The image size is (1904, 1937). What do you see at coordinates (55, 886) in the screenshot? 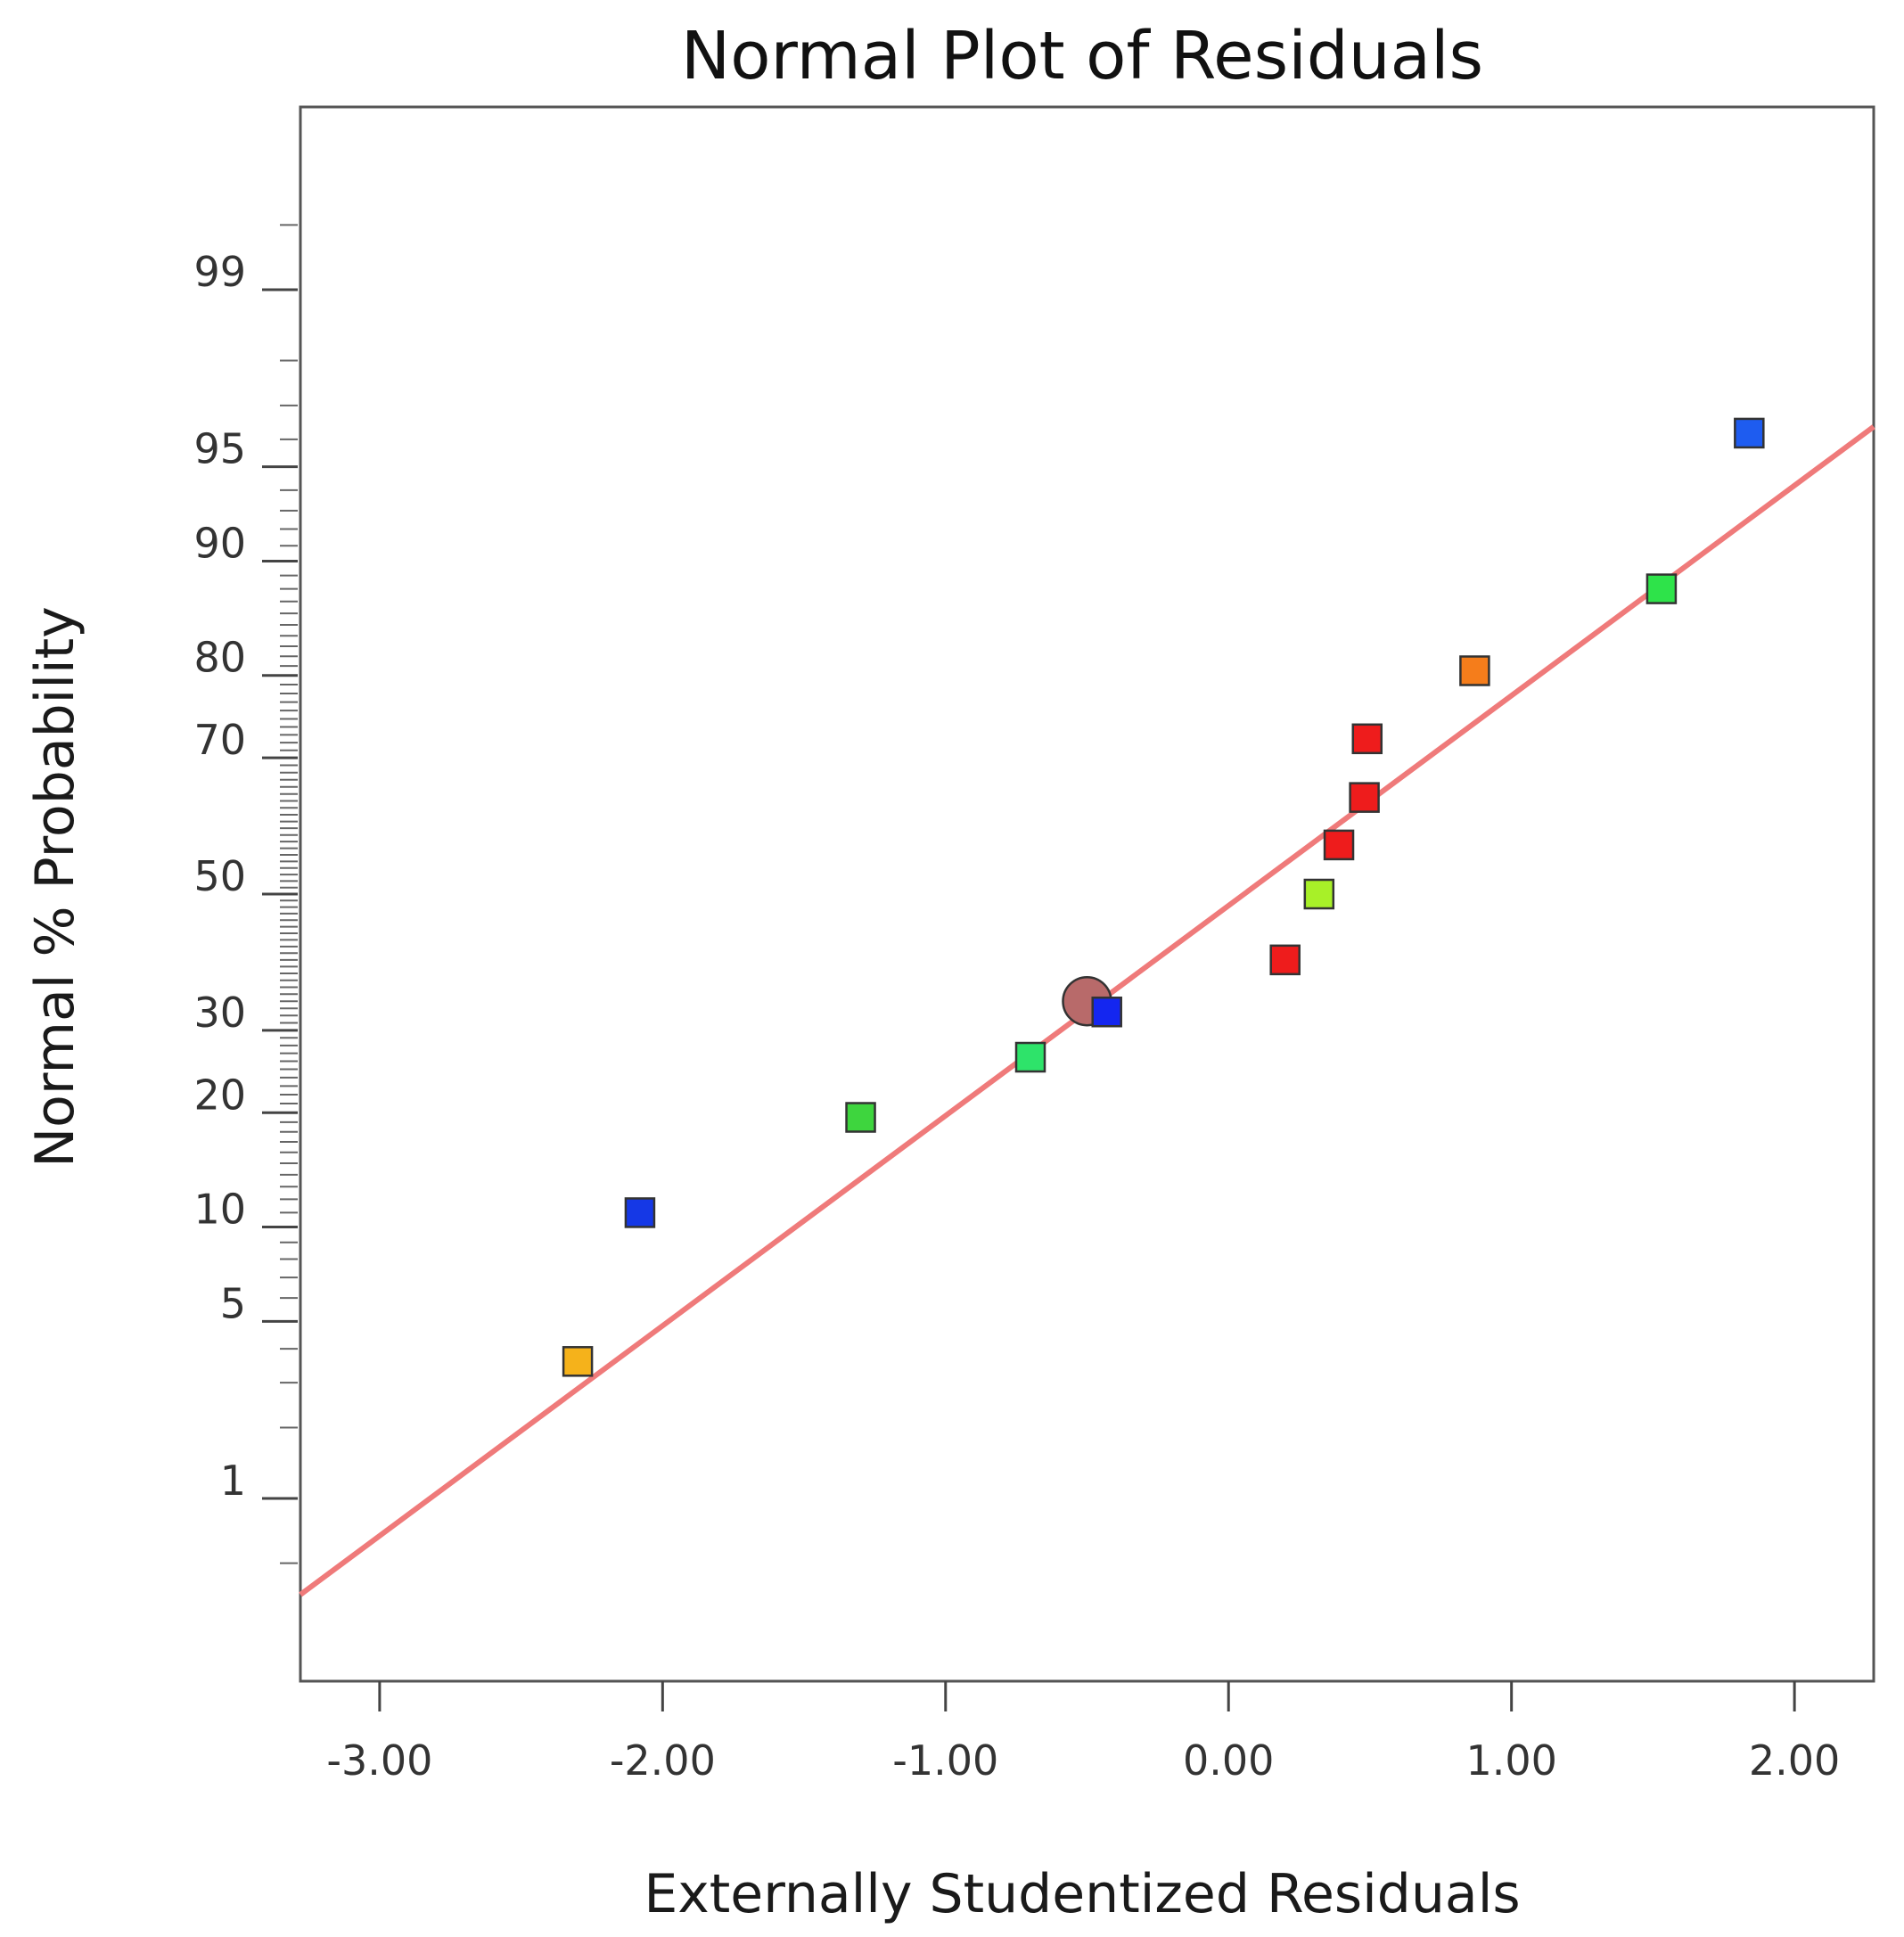
I see `y-axis-label: Normal % Probability` at bounding box center [55, 886].